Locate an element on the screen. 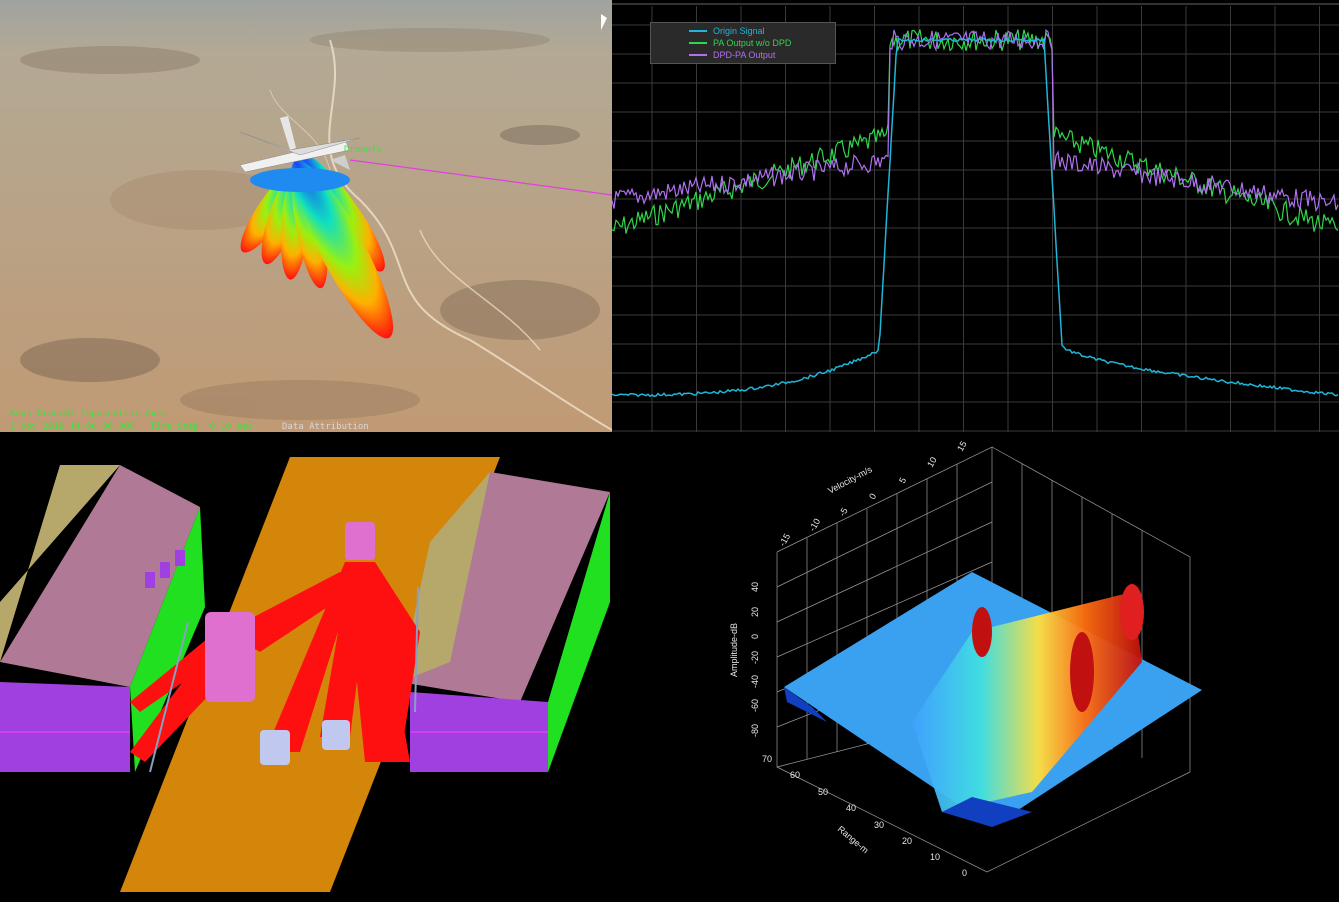  svg-text: 15 is located at coordinates (962, 446).